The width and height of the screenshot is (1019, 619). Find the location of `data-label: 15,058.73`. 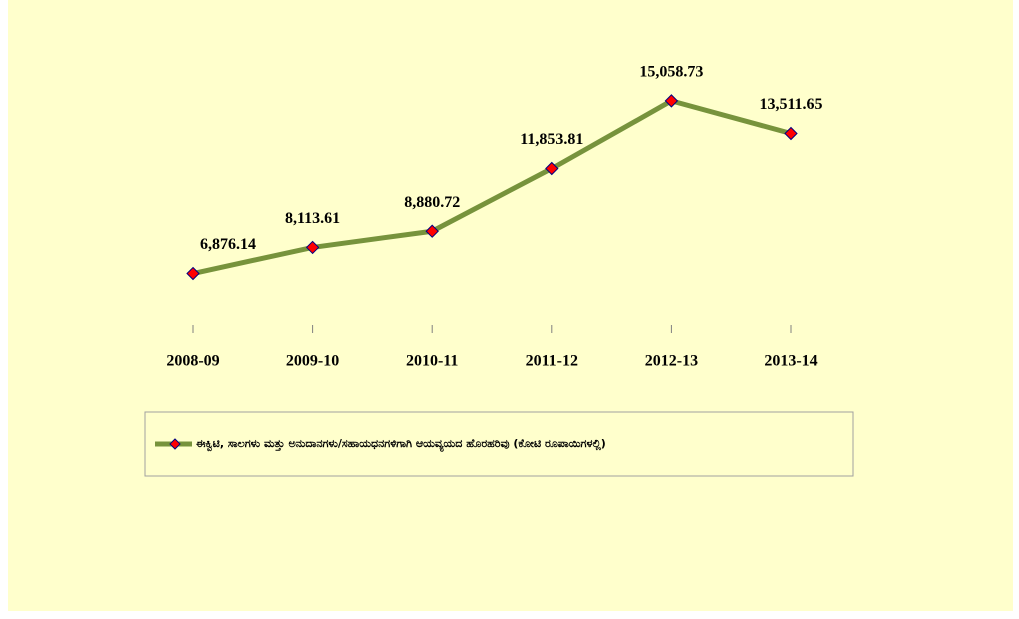

data-label: 15,058.73 is located at coordinates (671, 72).